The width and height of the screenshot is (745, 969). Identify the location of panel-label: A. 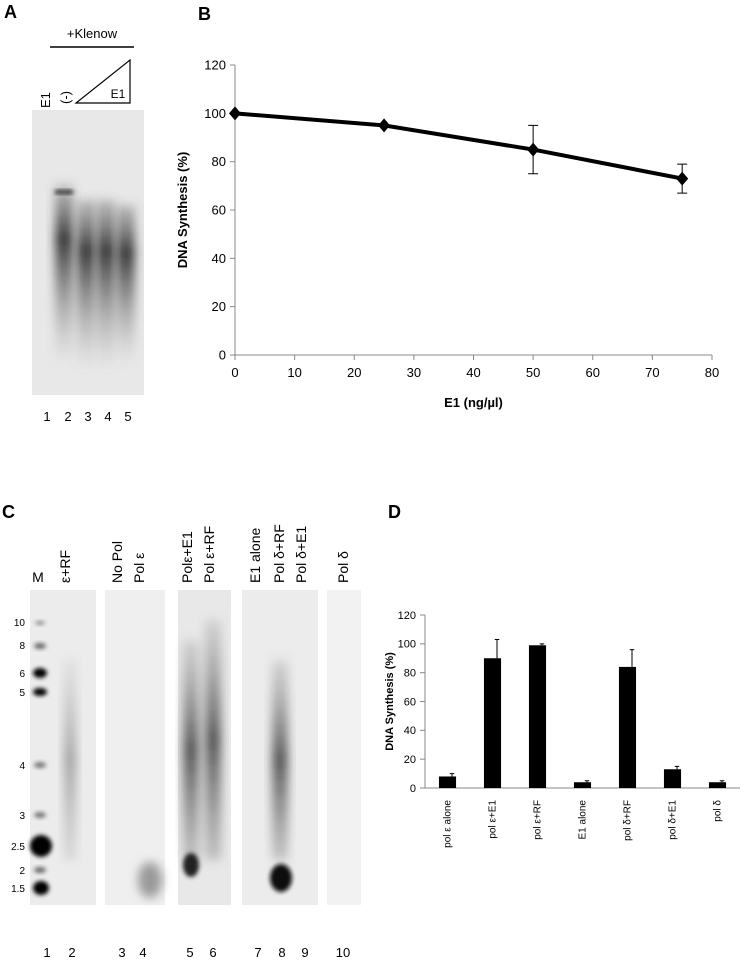
(10, 12).